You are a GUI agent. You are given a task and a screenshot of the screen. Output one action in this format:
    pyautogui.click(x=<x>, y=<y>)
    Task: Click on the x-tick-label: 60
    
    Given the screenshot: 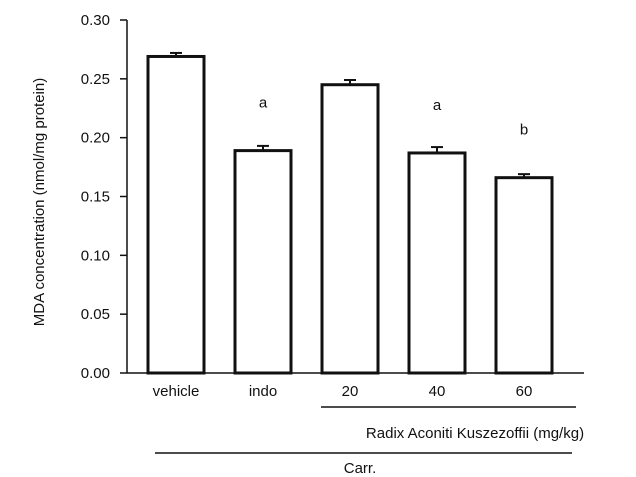 What is the action you would take?
    pyautogui.click(x=524, y=391)
    